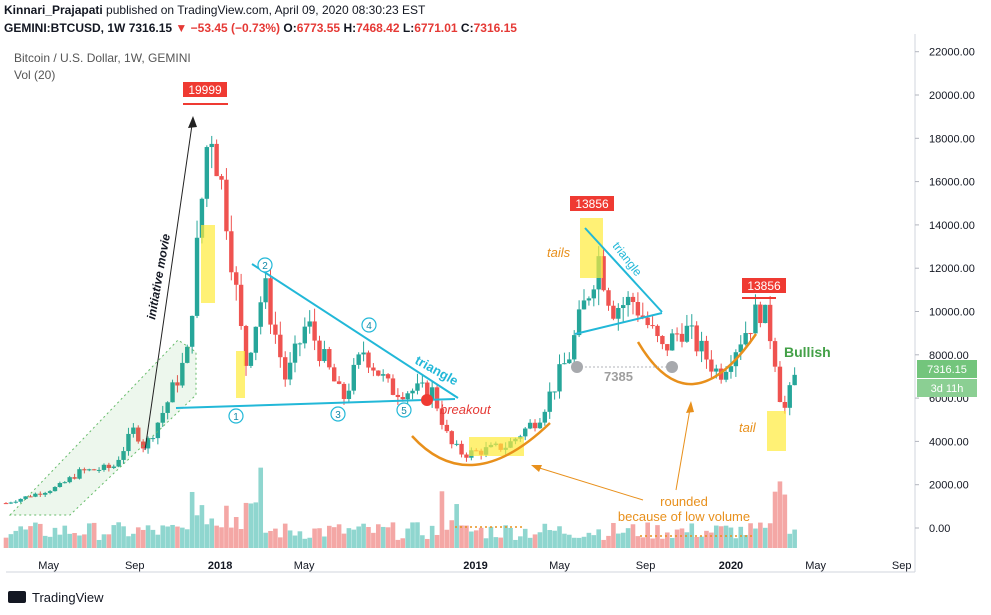  Describe the element at coordinates (408, 28) in the screenshot. I see `low-label: L:` at that location.